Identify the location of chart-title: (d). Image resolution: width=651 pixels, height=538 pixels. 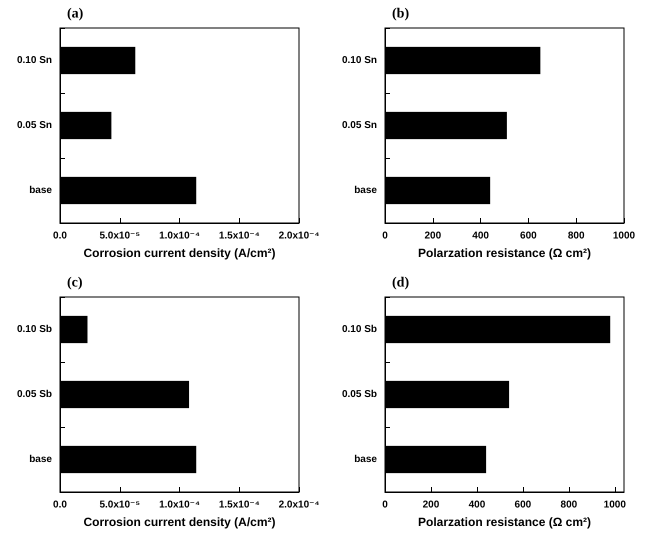
(401, 283).